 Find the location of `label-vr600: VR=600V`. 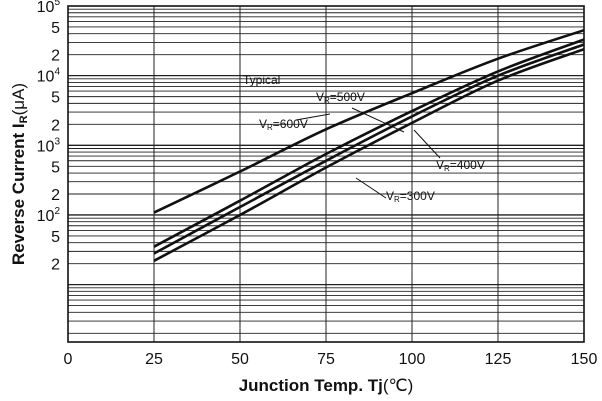

label-vr600: VR=600V is located at coordinates (283, 124).